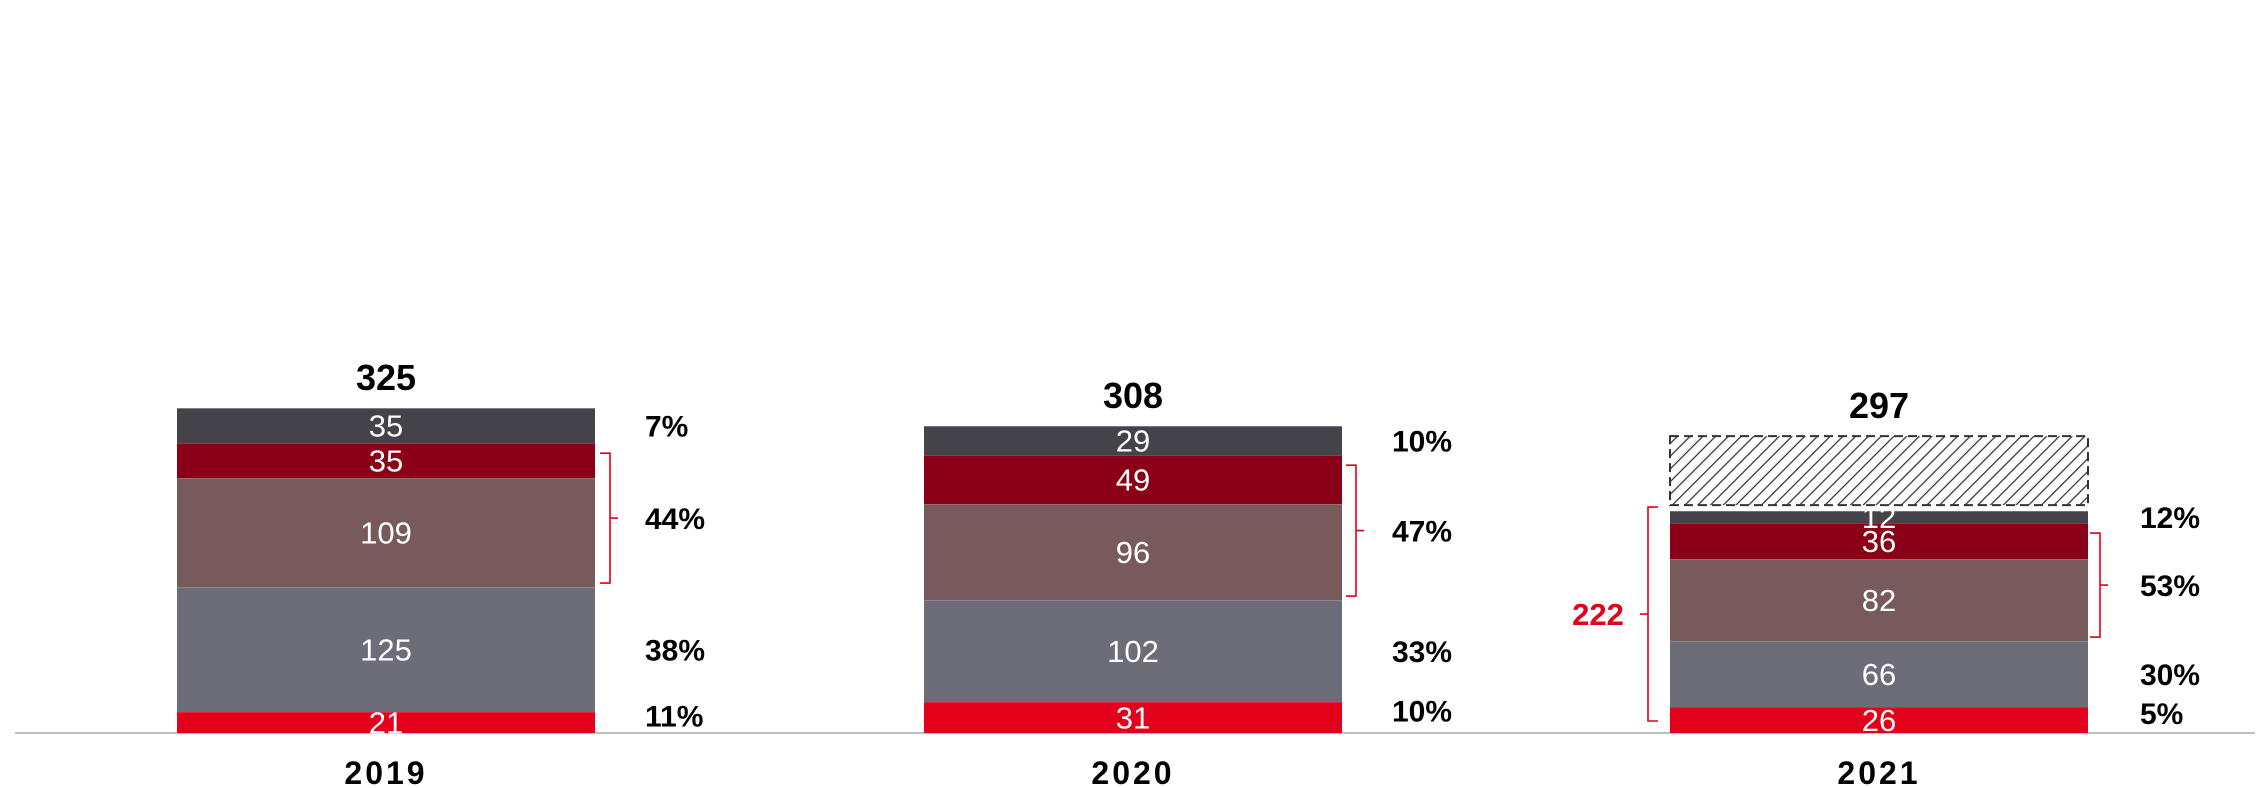 This screenshot has width=2260, height=788. What do you see at coordinates (1422, 652) in the screenshot?
I see `share-label-grey-2020: 33%` at bounding box center [1422, 652].